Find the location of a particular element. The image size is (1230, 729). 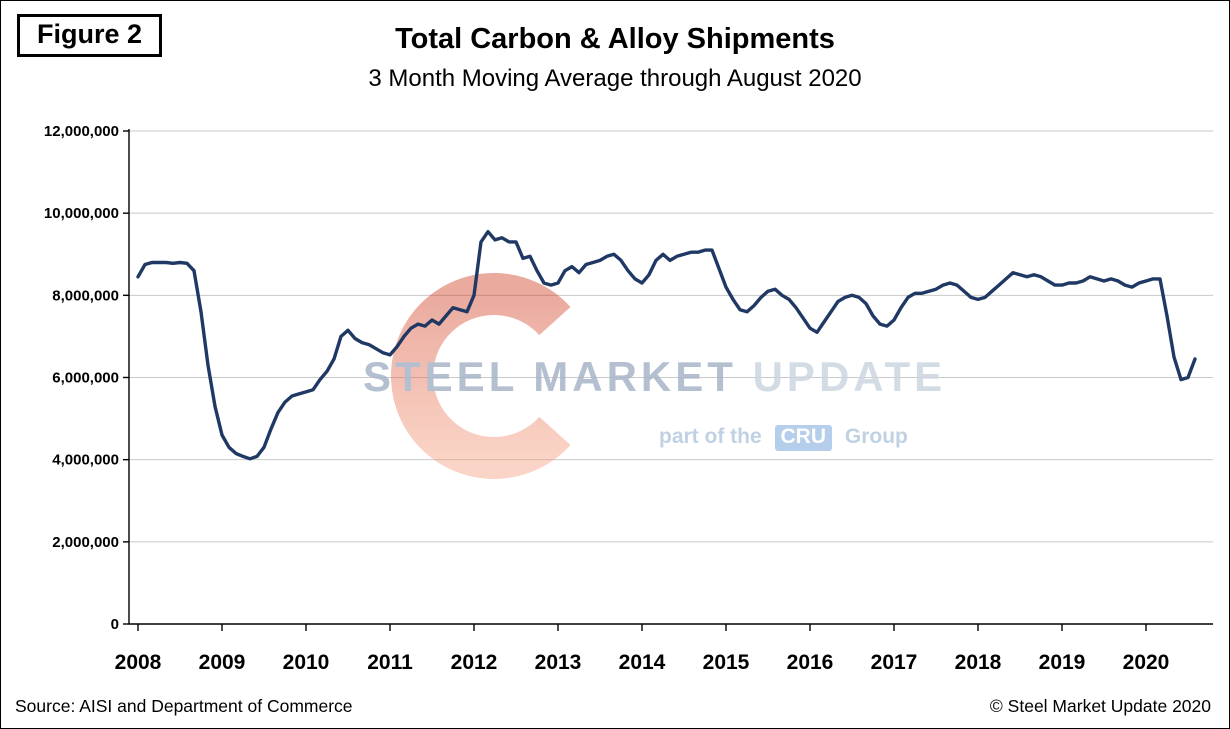

chart-title: Total Carbon & Alloy Shipments is located at coordinates (615, 39).